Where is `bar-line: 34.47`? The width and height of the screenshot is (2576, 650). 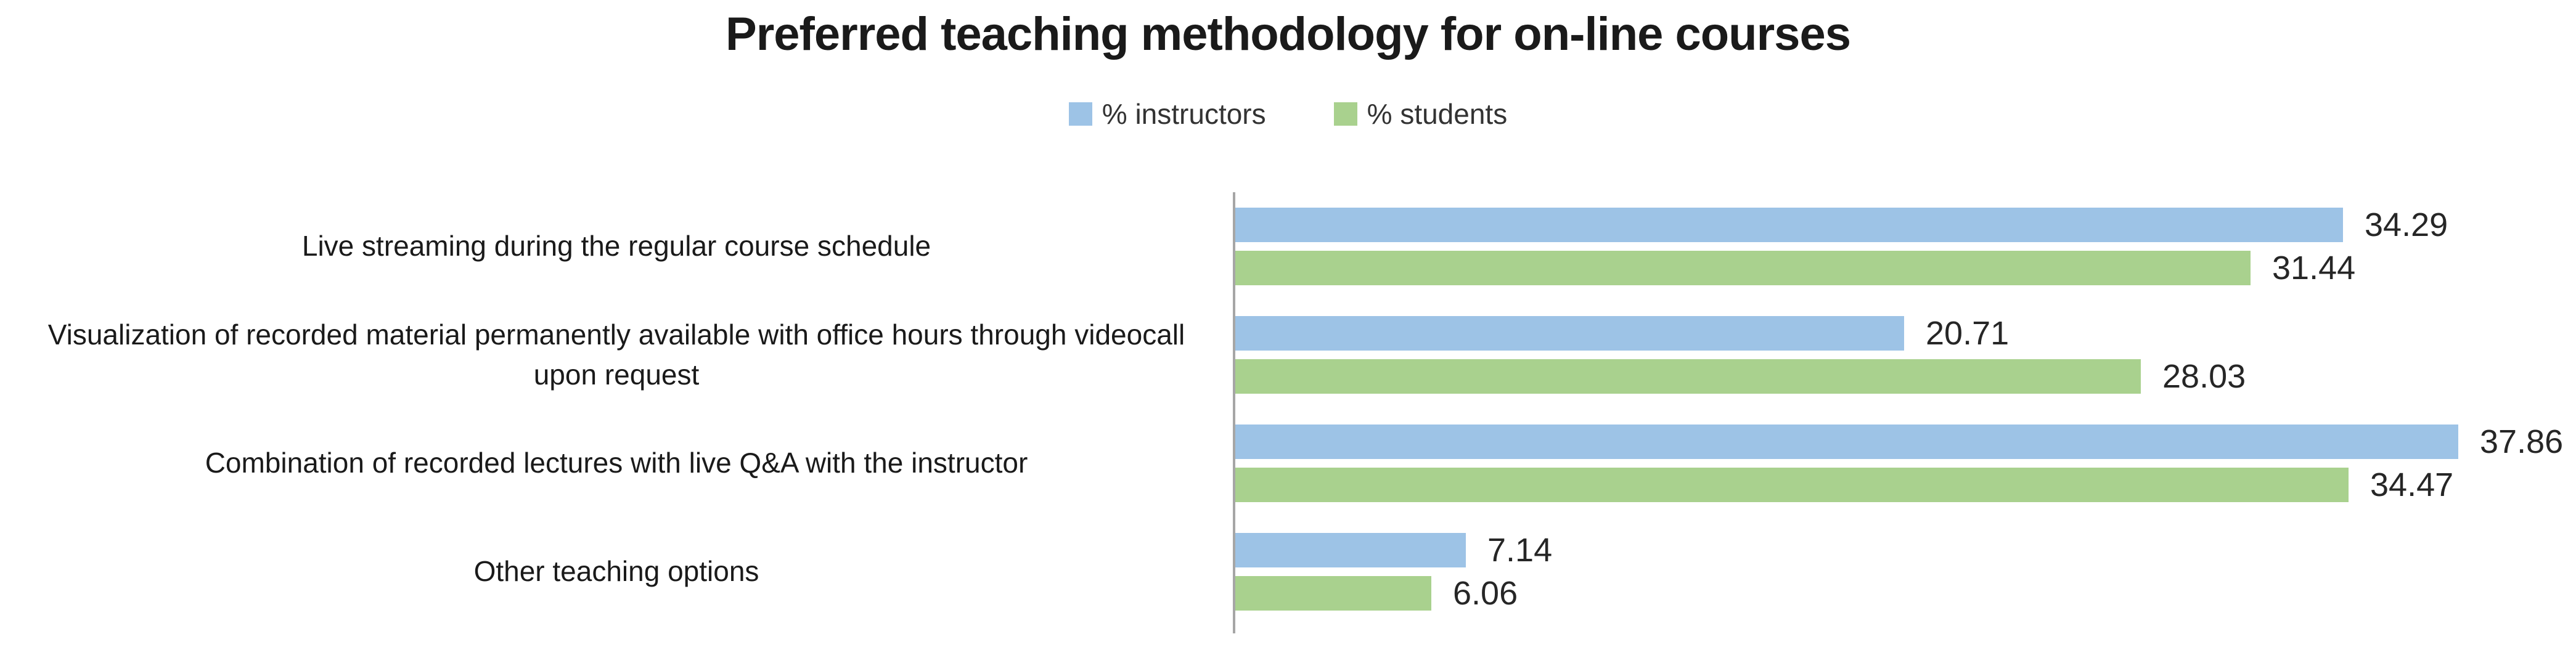
bar-line: 34.47 is located at coordinates (1899, 485).